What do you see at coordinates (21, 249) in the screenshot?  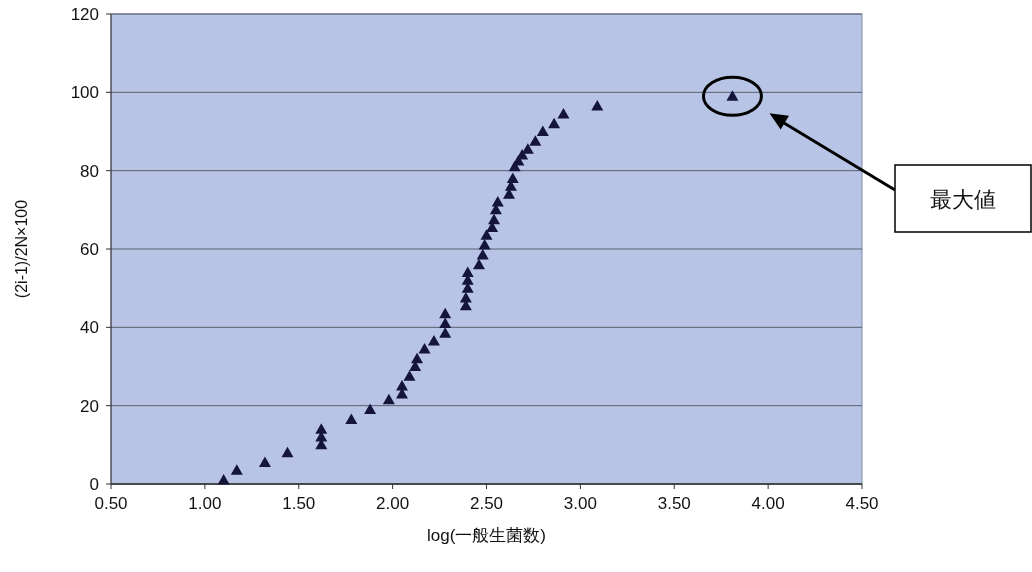 I see `y-axis-title: (2i-1)/2N×100` at bounding box center [21, 249].